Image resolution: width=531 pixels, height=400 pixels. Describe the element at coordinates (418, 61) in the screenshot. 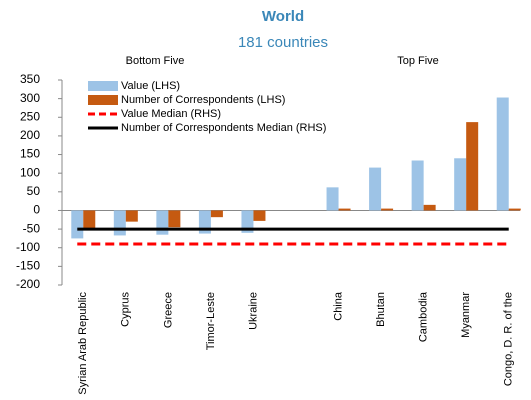

I see `annotation: Top Five` at that location.